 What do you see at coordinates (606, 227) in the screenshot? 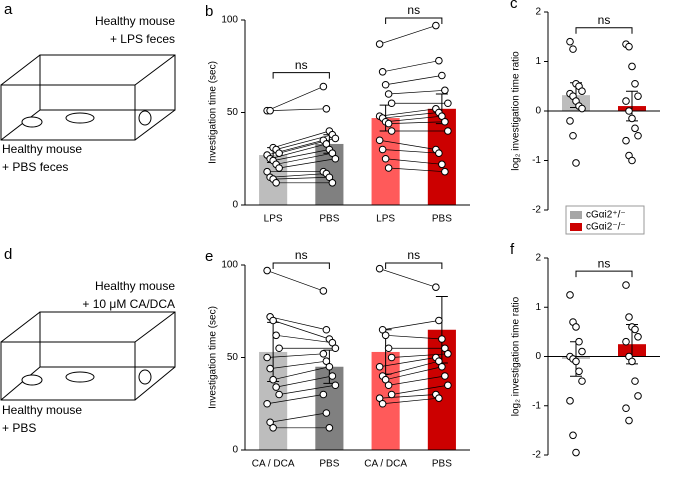
I see `legend-label: cGαi2⁻/⁻` at bounding box center [606, 227].